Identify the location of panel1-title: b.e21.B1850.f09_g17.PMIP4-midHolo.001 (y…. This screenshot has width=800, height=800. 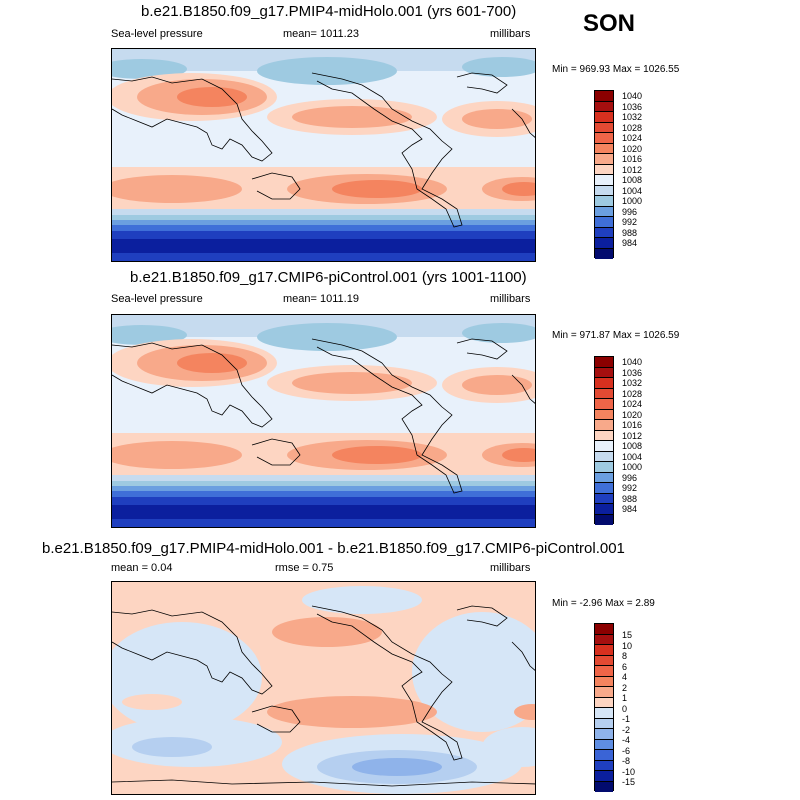
(329, 11).